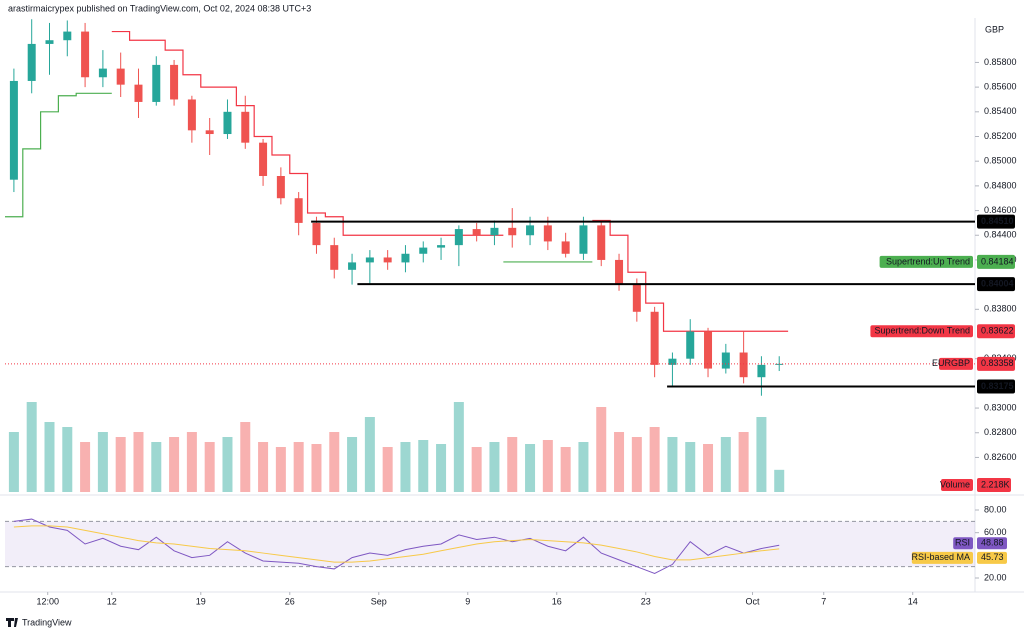  I want to click on level-label: 0.83175, so click(997, 386).